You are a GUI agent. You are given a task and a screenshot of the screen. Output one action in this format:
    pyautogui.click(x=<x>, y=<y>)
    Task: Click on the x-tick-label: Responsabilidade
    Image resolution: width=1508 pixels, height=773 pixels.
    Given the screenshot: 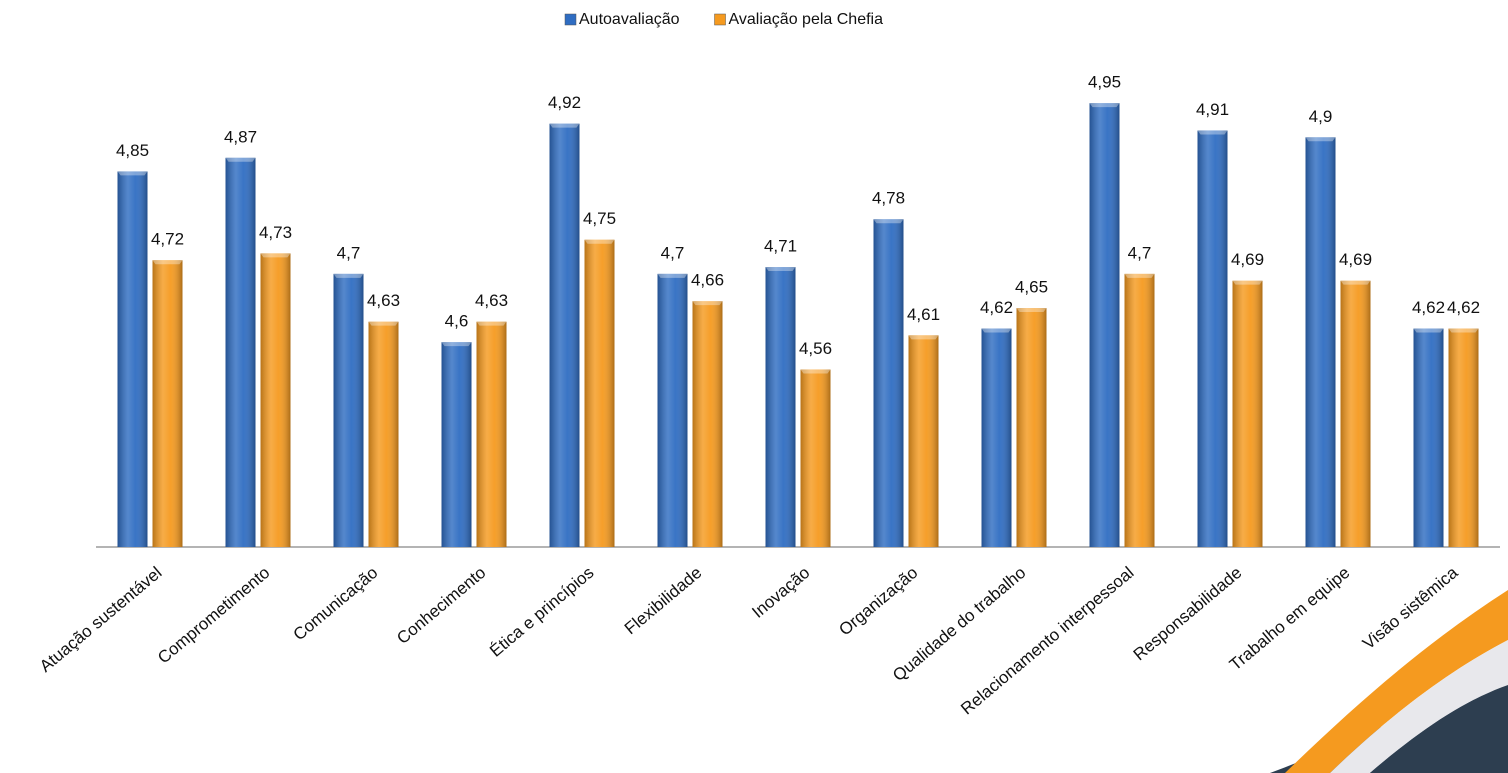 What is the action you would take?
    pyautogui.click(x=1188, y=613)
    